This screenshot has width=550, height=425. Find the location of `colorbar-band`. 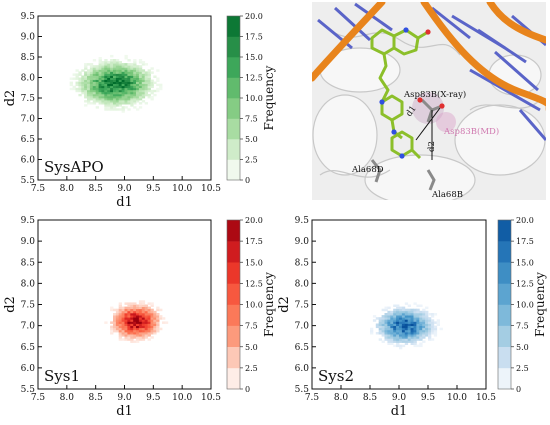

colorbar-band is located at coordinates (504, 294).